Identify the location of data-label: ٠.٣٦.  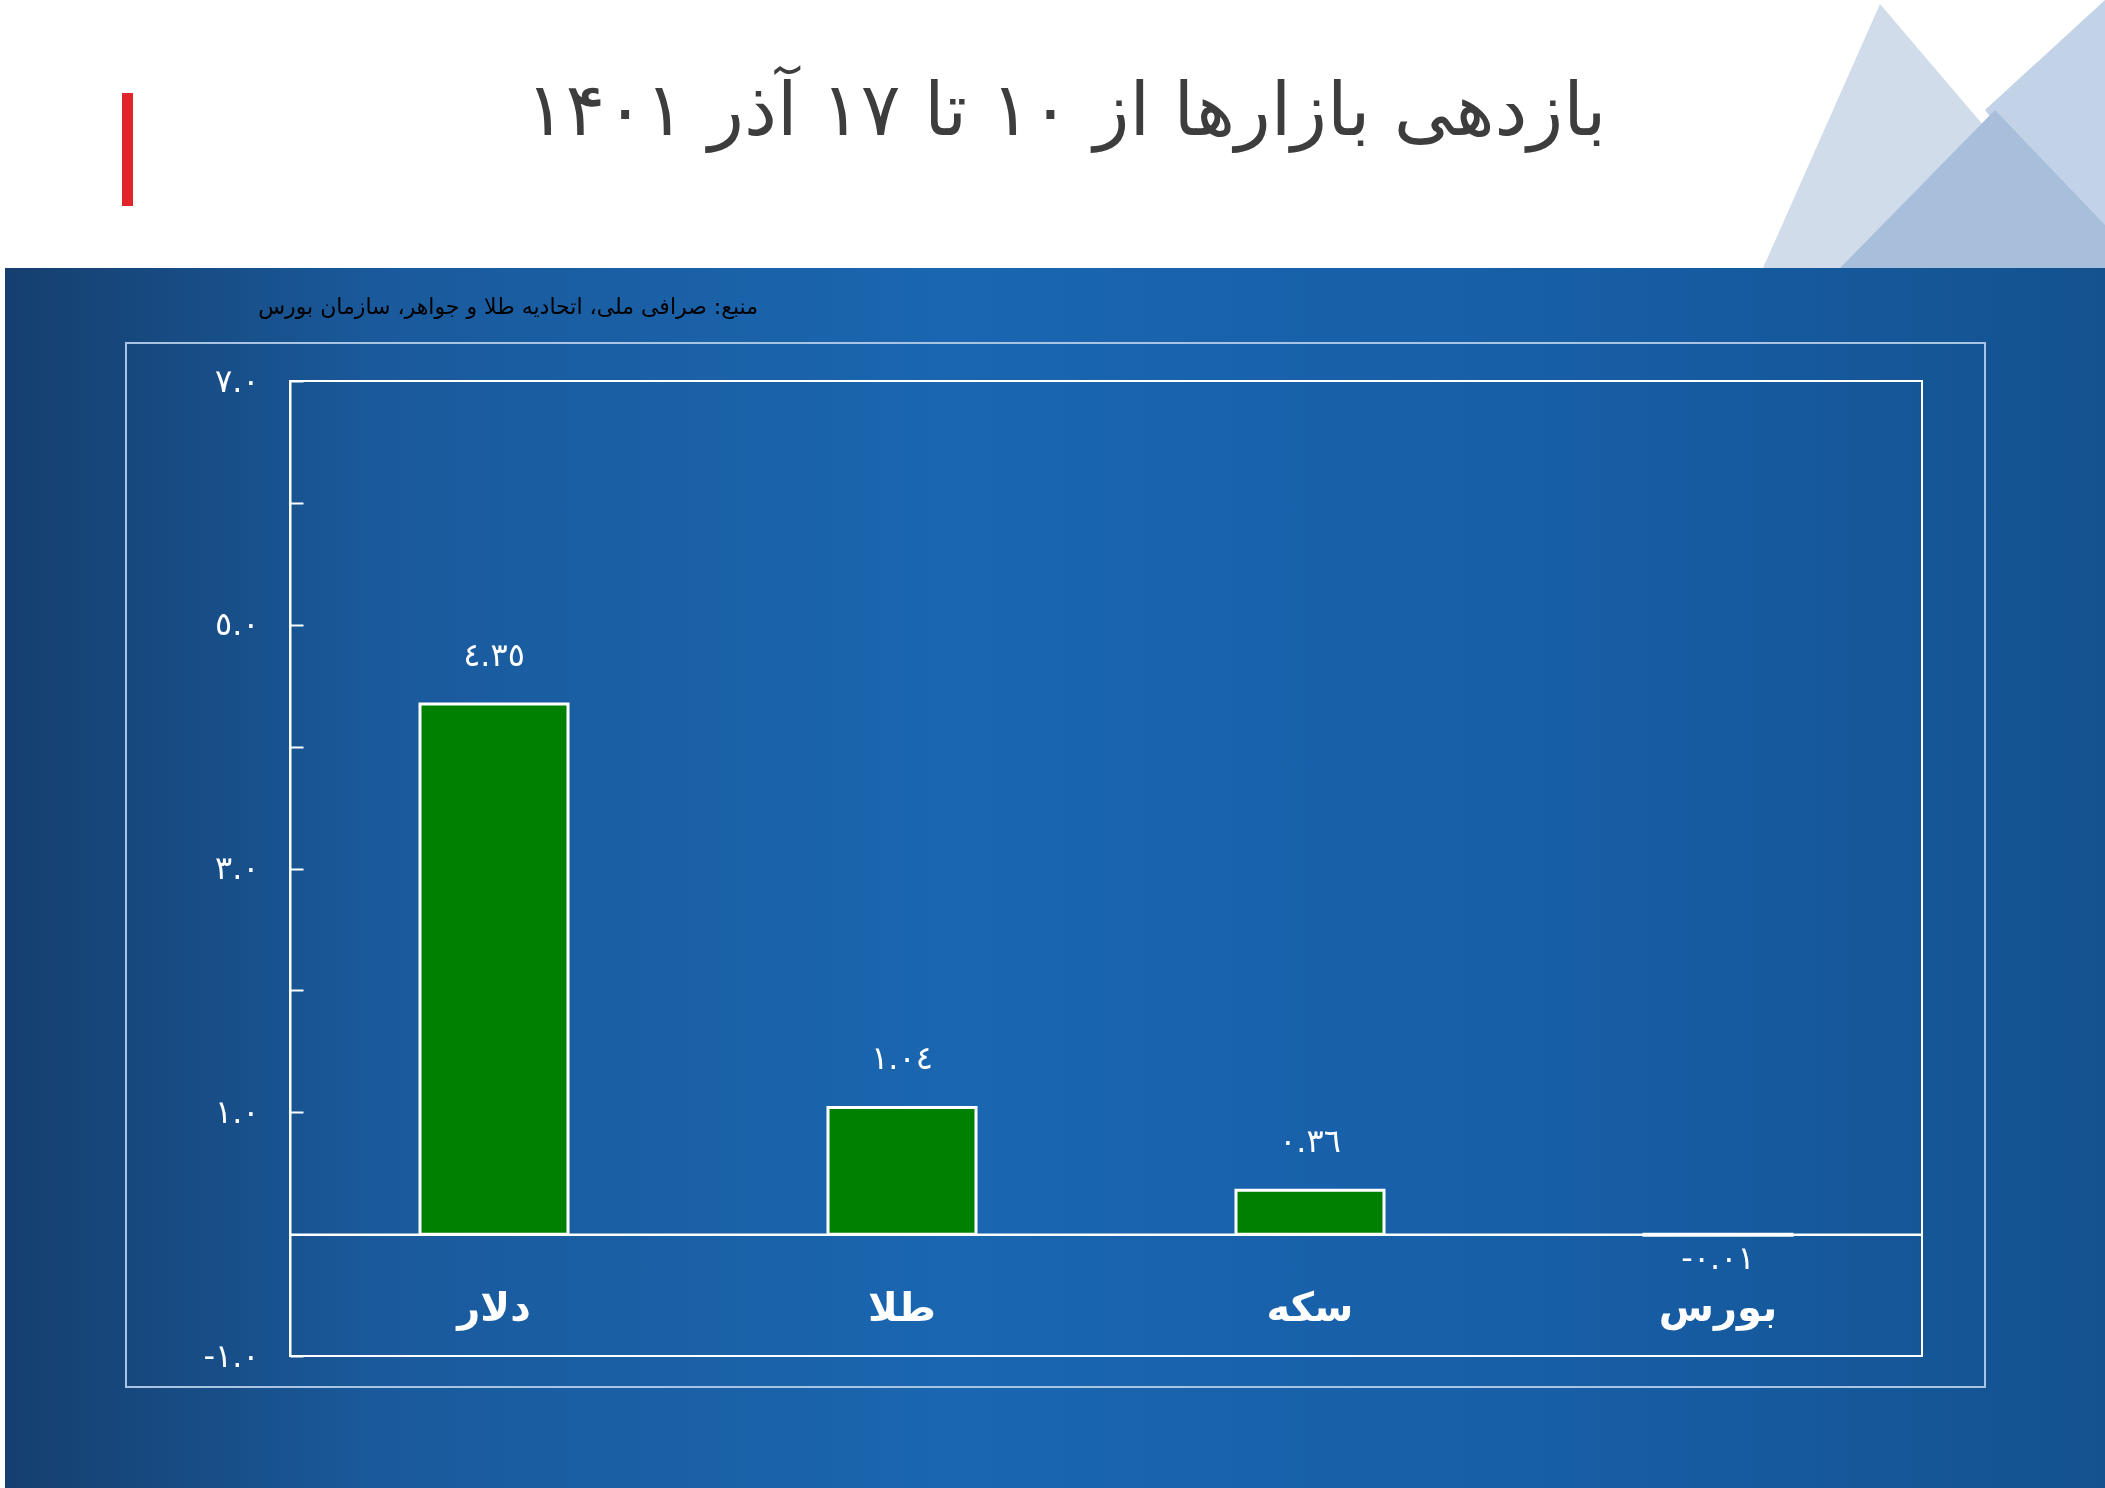
(1310, 1141).